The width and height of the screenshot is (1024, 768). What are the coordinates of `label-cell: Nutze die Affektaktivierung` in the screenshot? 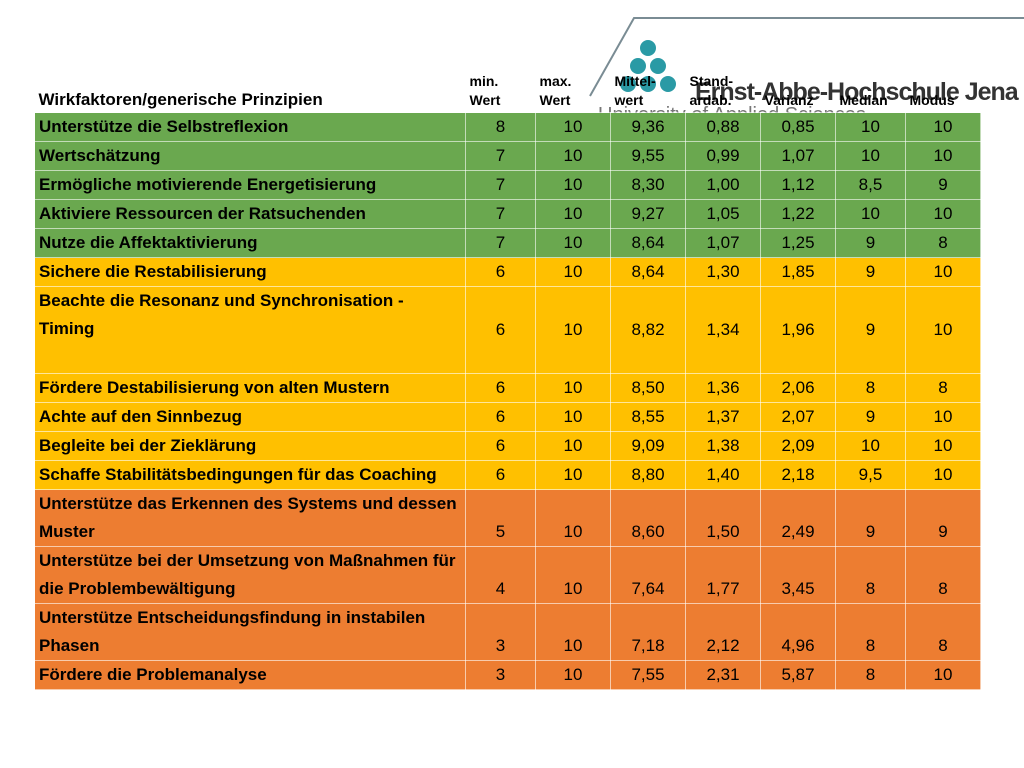 It's located at (250, 243).